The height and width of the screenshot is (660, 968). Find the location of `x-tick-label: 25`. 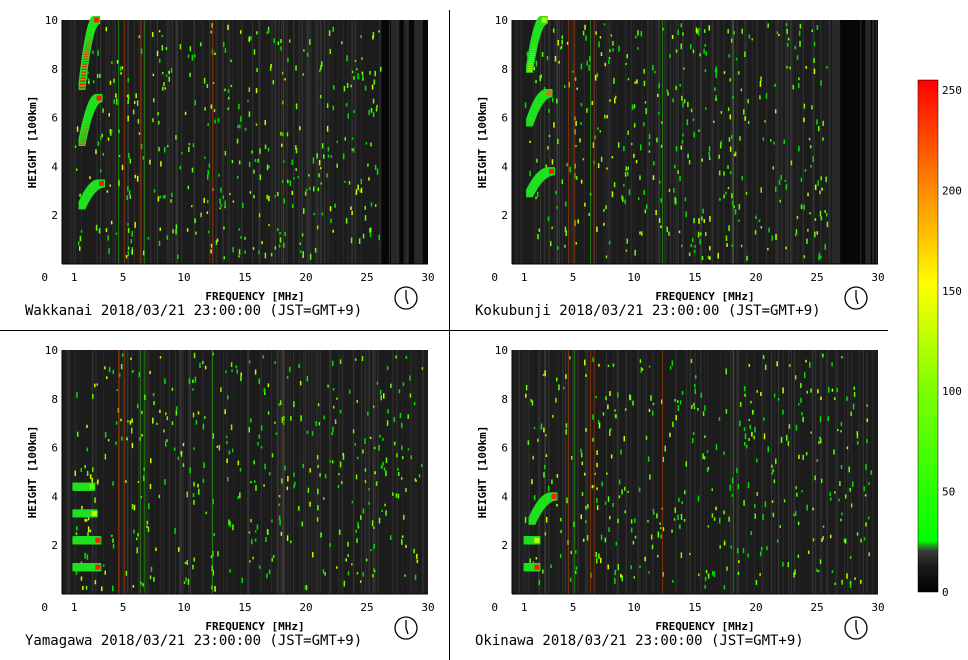

x-tick-label: 25 is located at coordinates (366, 277).